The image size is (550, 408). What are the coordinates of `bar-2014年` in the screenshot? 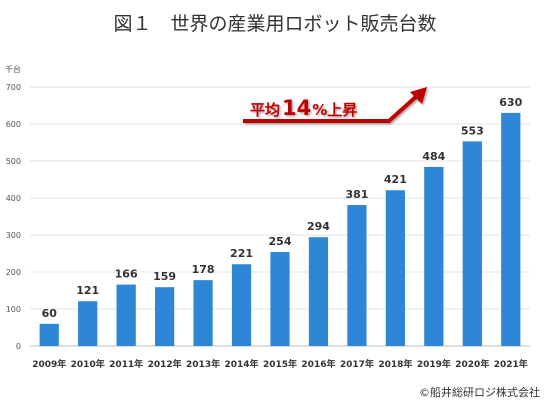 It's located at (241, 305).